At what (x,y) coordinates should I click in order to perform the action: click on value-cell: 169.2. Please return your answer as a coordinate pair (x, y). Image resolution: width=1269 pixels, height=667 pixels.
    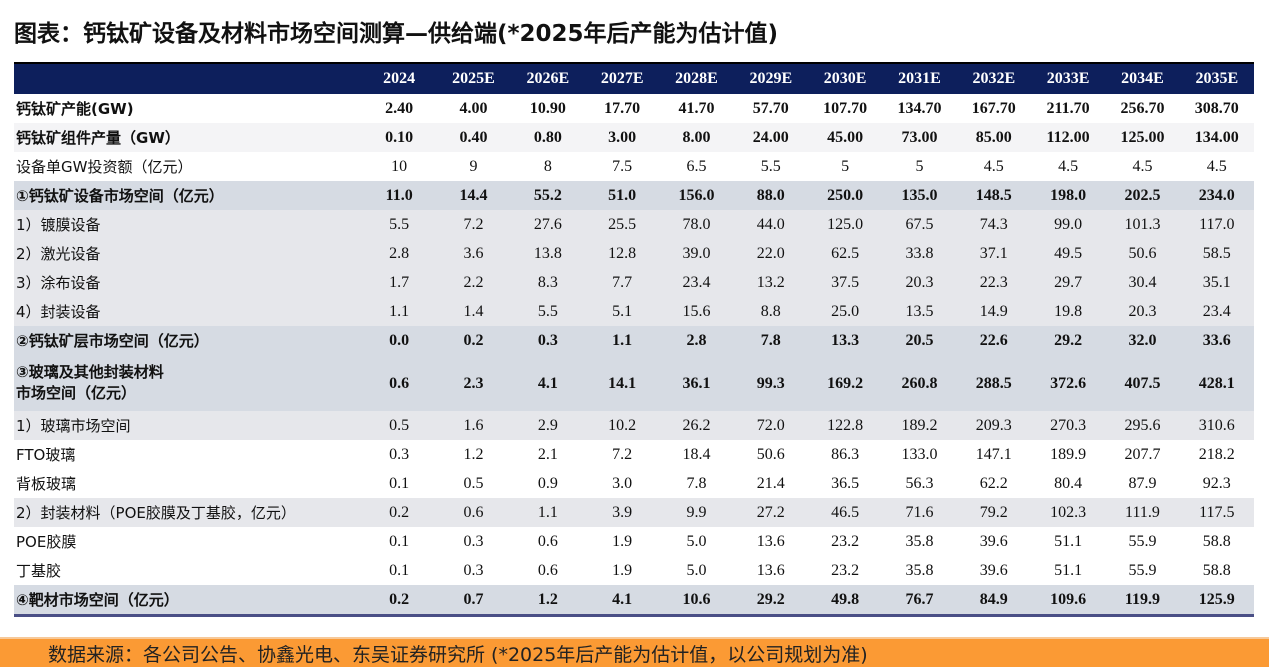
    Looking at the image, I should click on (845, 383).